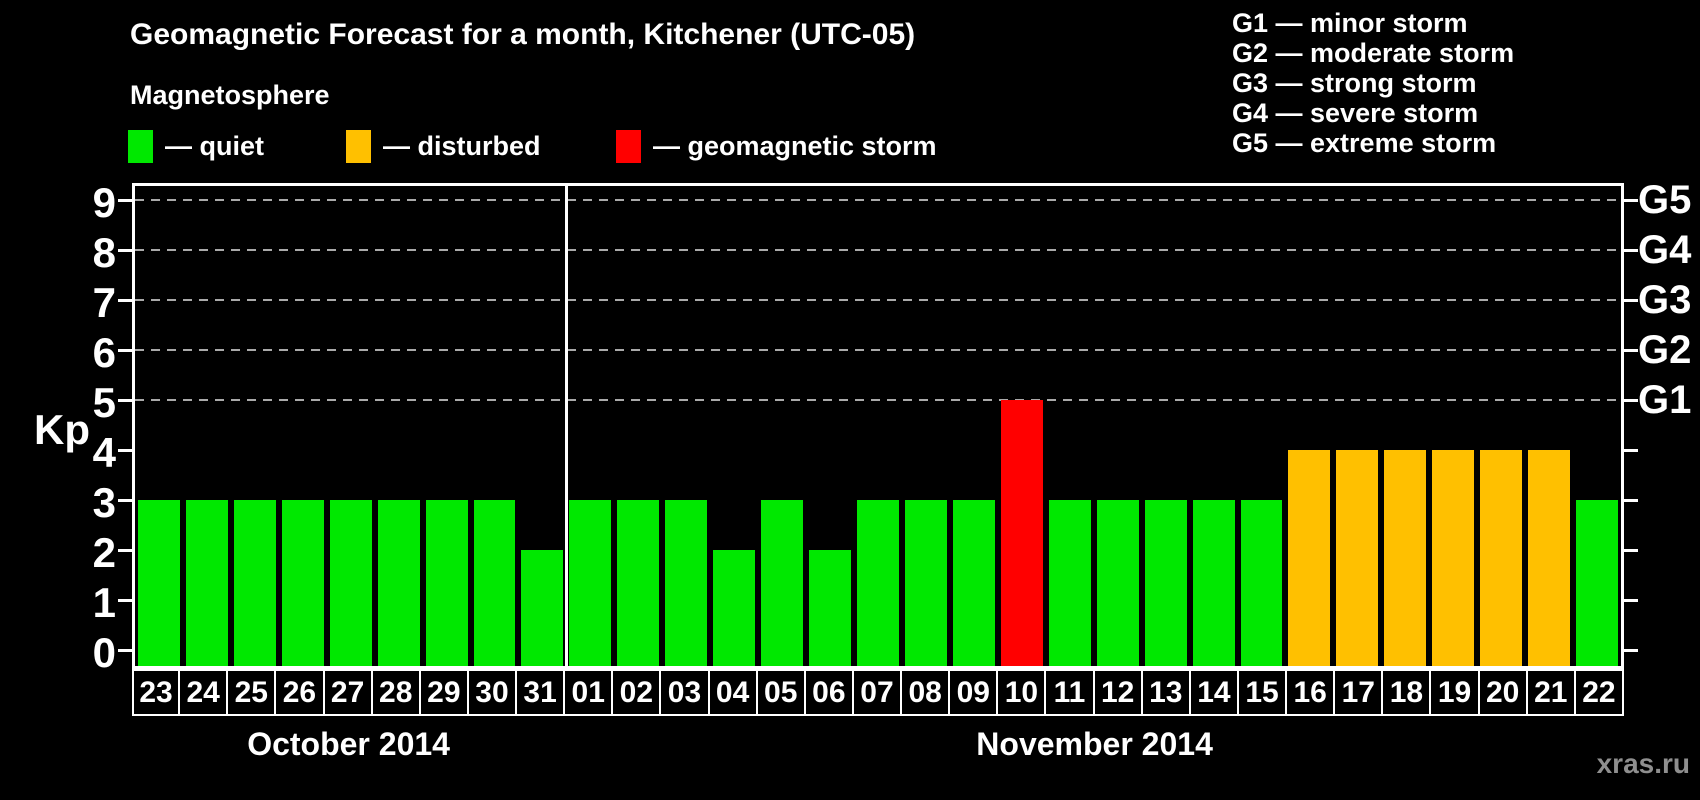  What do you see at coordinates (214, 146) in the screenshot?
I see `quiet-label: — quiet` at bounding box center [214, 146].